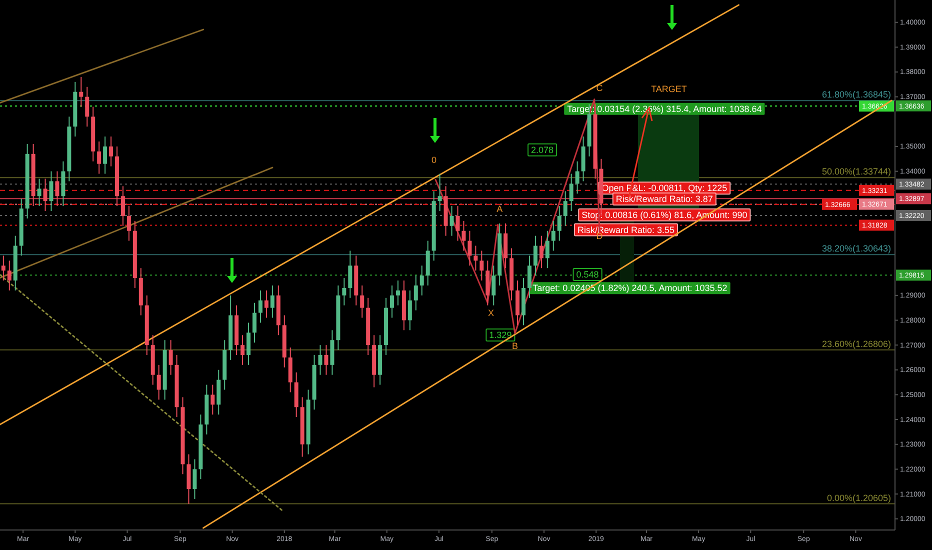 This screenshot has height=550, width=932. Describe the element at coordinates (626, 229) in the screenshot. I see `annotation: Risk/Reward Ratio: 3.55` at that location.